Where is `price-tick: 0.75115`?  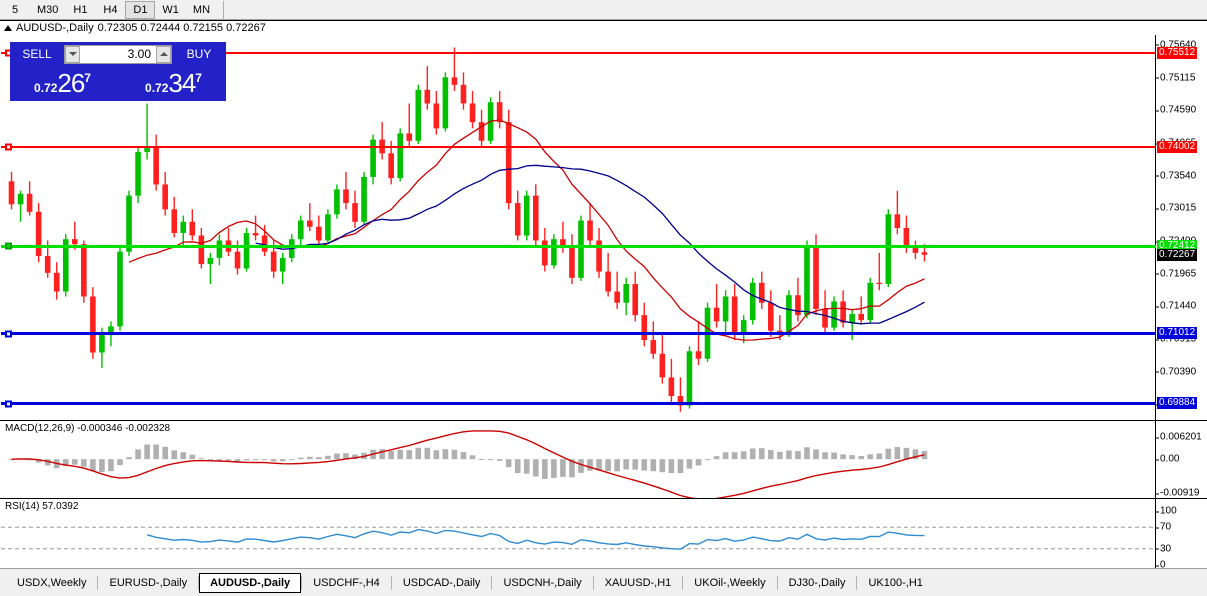 price-tick: 0.75115 is located at coordinates (1175, 78).